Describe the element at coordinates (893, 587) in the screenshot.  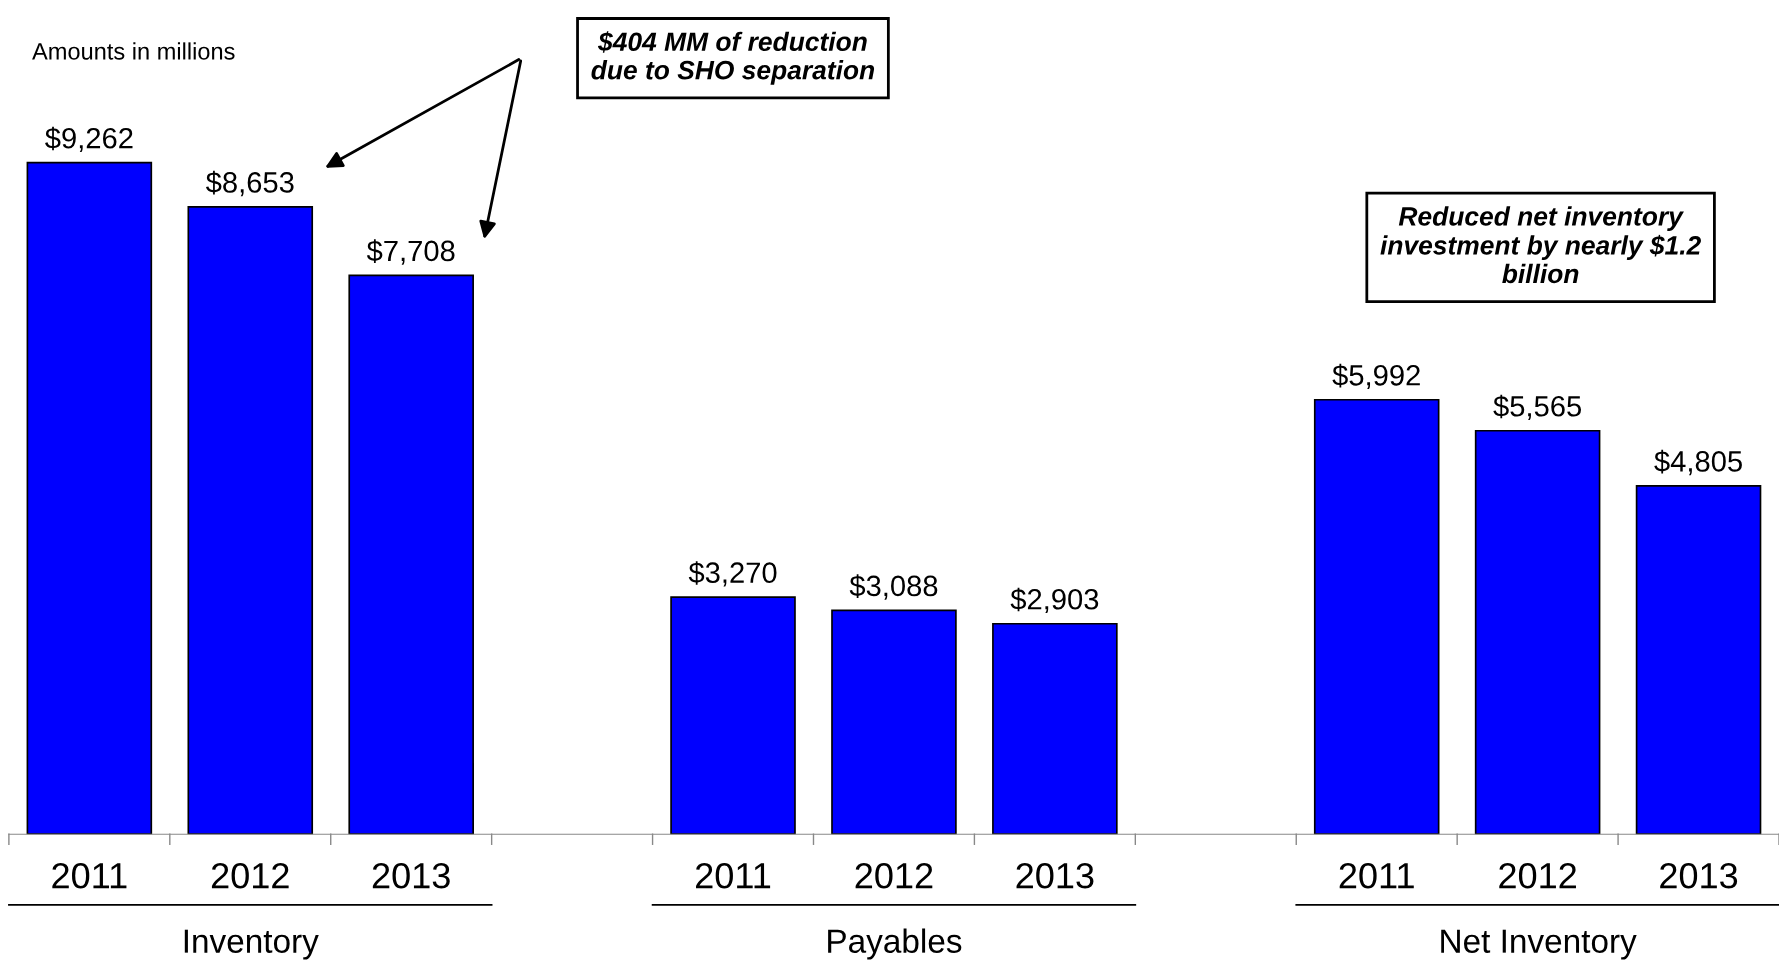
I see `data-label: $3,088` at that location.